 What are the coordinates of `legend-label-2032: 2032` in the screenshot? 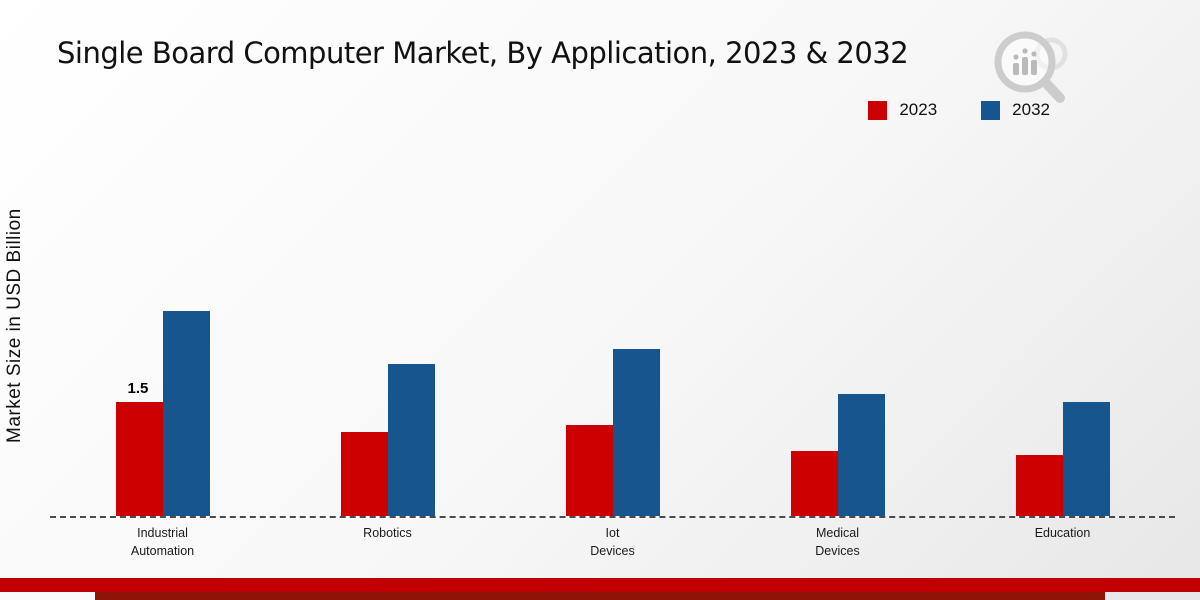 It's located at (1031, 109).